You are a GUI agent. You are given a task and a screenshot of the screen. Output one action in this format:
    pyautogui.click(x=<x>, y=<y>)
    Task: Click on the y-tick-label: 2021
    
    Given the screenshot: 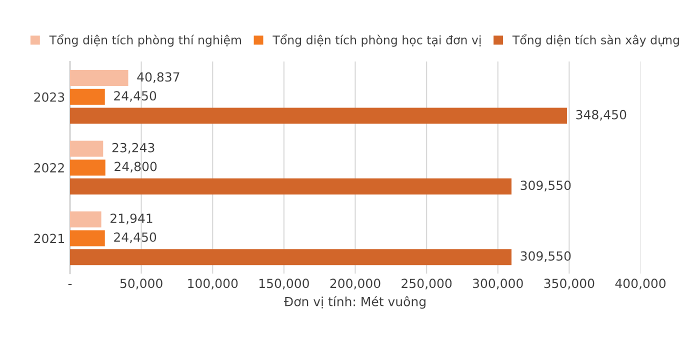 What is the action you would take?
    pyautogui.click(x=49, y=239)
    